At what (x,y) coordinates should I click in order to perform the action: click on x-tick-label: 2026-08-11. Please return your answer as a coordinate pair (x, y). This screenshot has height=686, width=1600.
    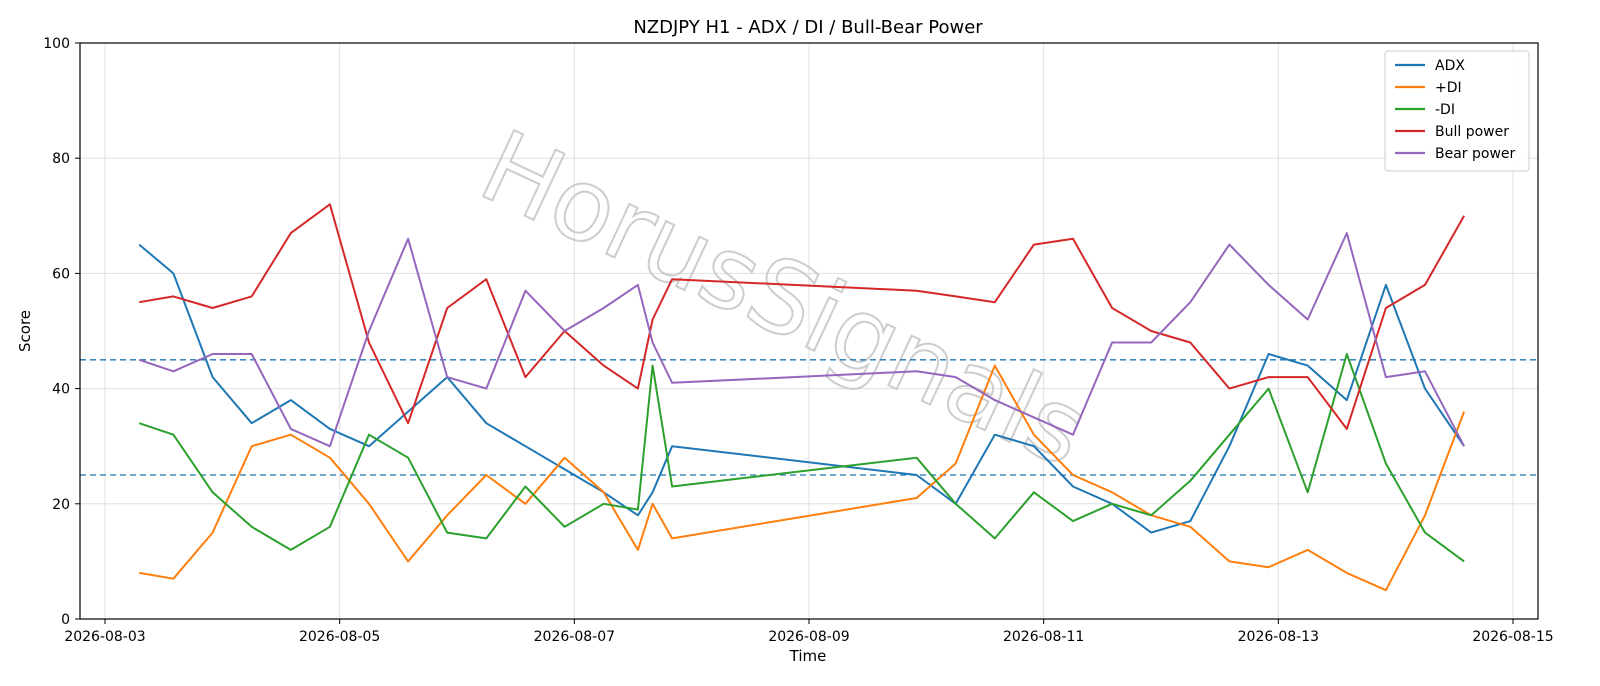
    Looking at the image, I should click on (1043, 637).